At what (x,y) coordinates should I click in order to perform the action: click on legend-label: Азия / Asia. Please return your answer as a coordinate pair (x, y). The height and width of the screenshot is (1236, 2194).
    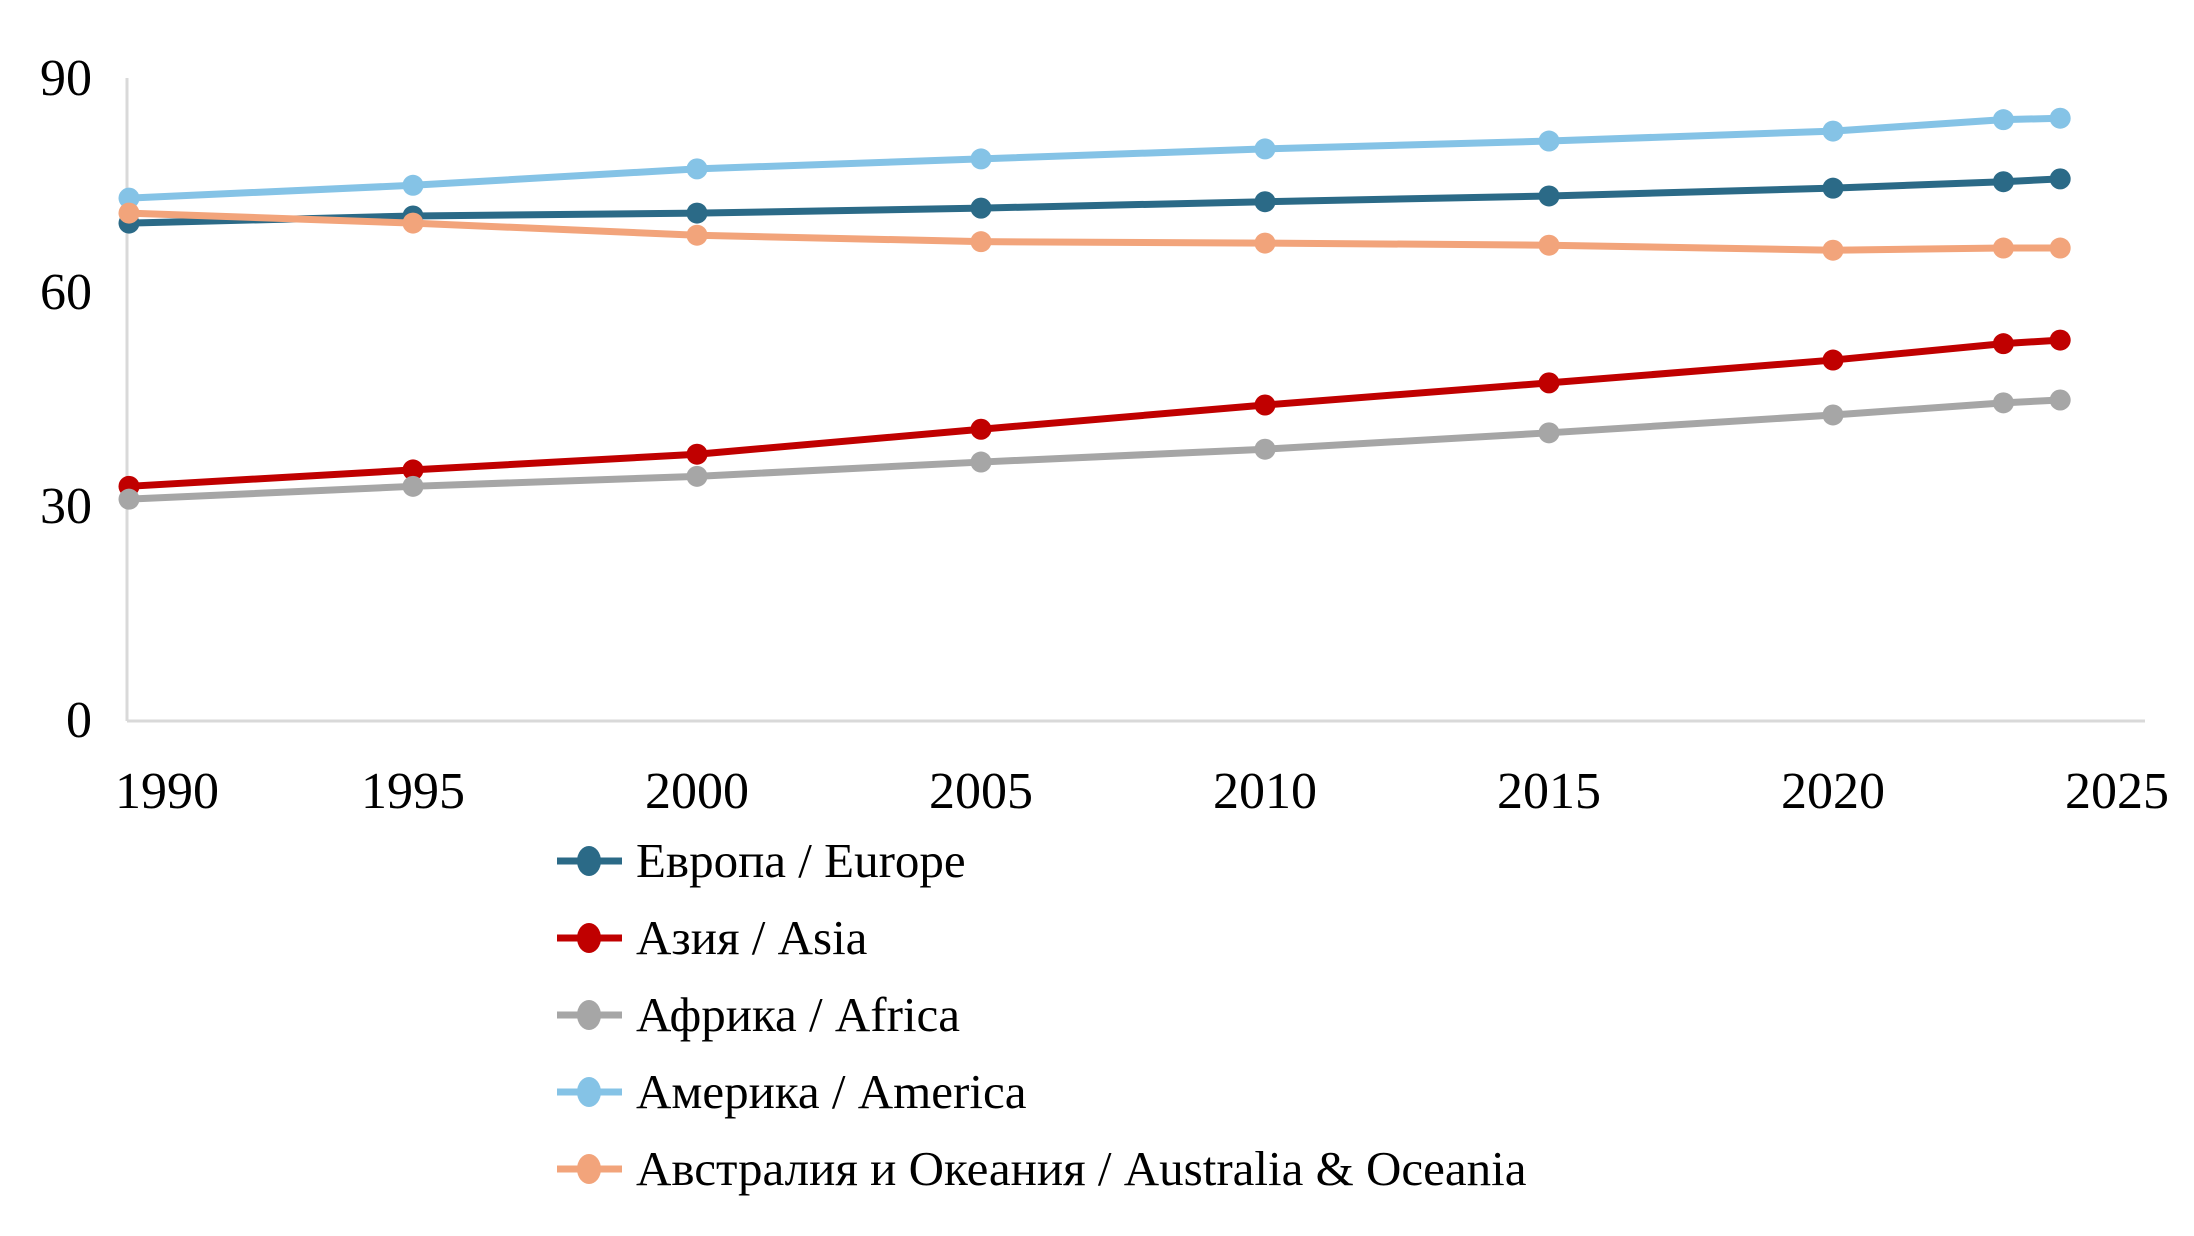
    Looking at the image, I should click on (752, 937).